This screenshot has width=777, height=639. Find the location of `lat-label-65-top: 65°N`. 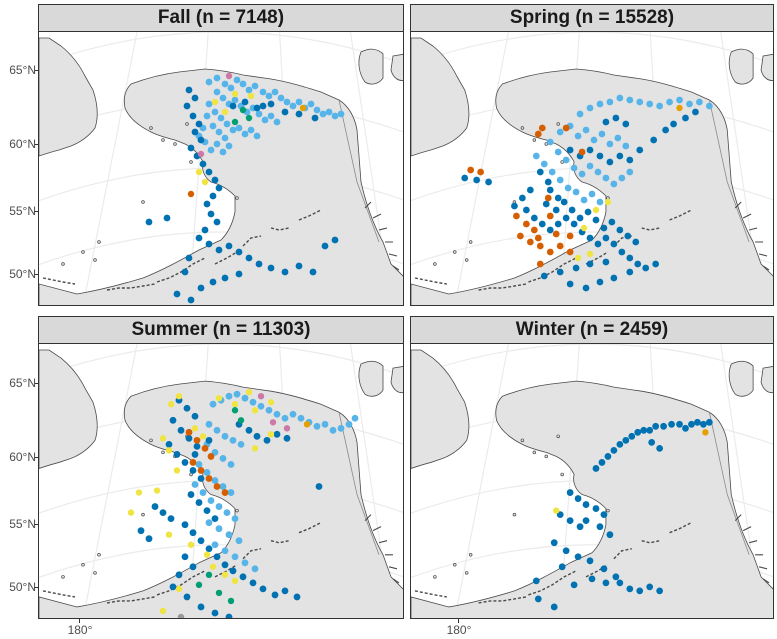

lat-label-65-top: 65°N is located at coordinates (22, 70).